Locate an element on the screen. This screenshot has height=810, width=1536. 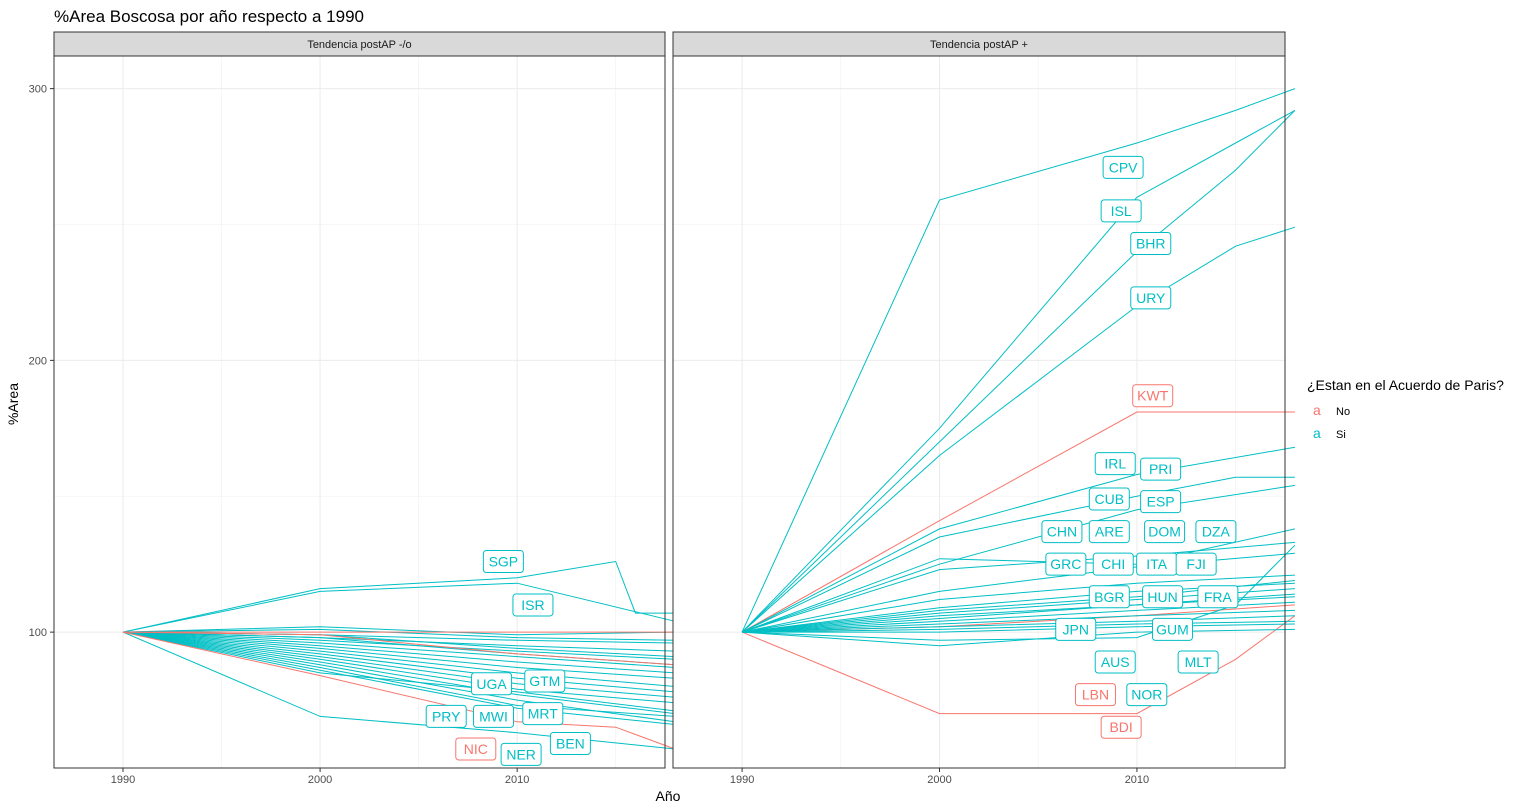
country-label-text: GTM is located at coordinates (544, 681).